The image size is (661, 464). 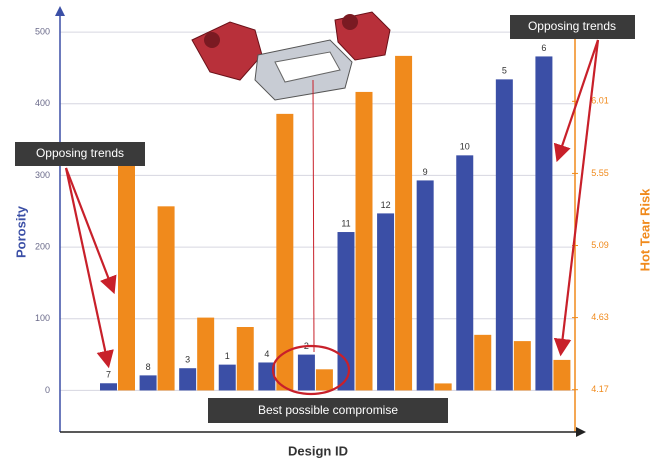 I want to click on part-illustration, so click(x=291, y=56).